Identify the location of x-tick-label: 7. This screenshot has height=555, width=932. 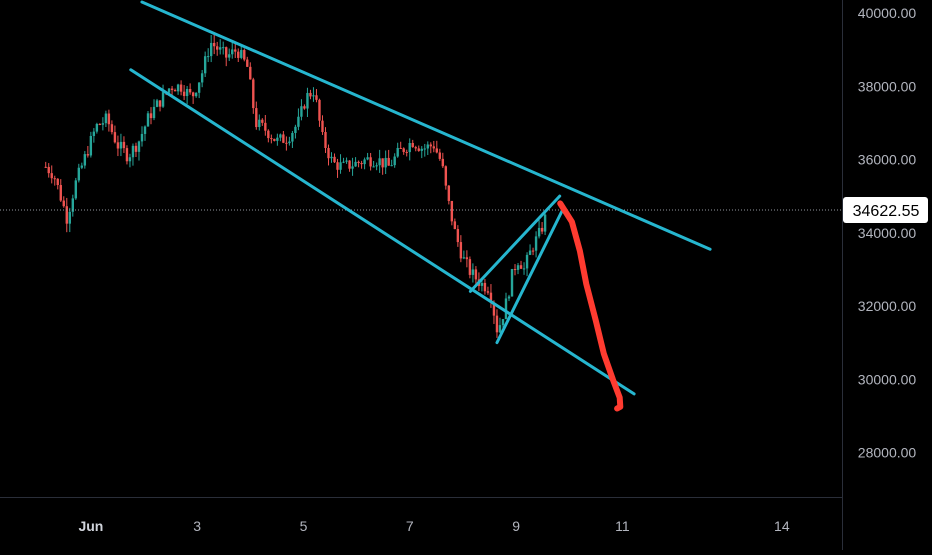
(410, 526).